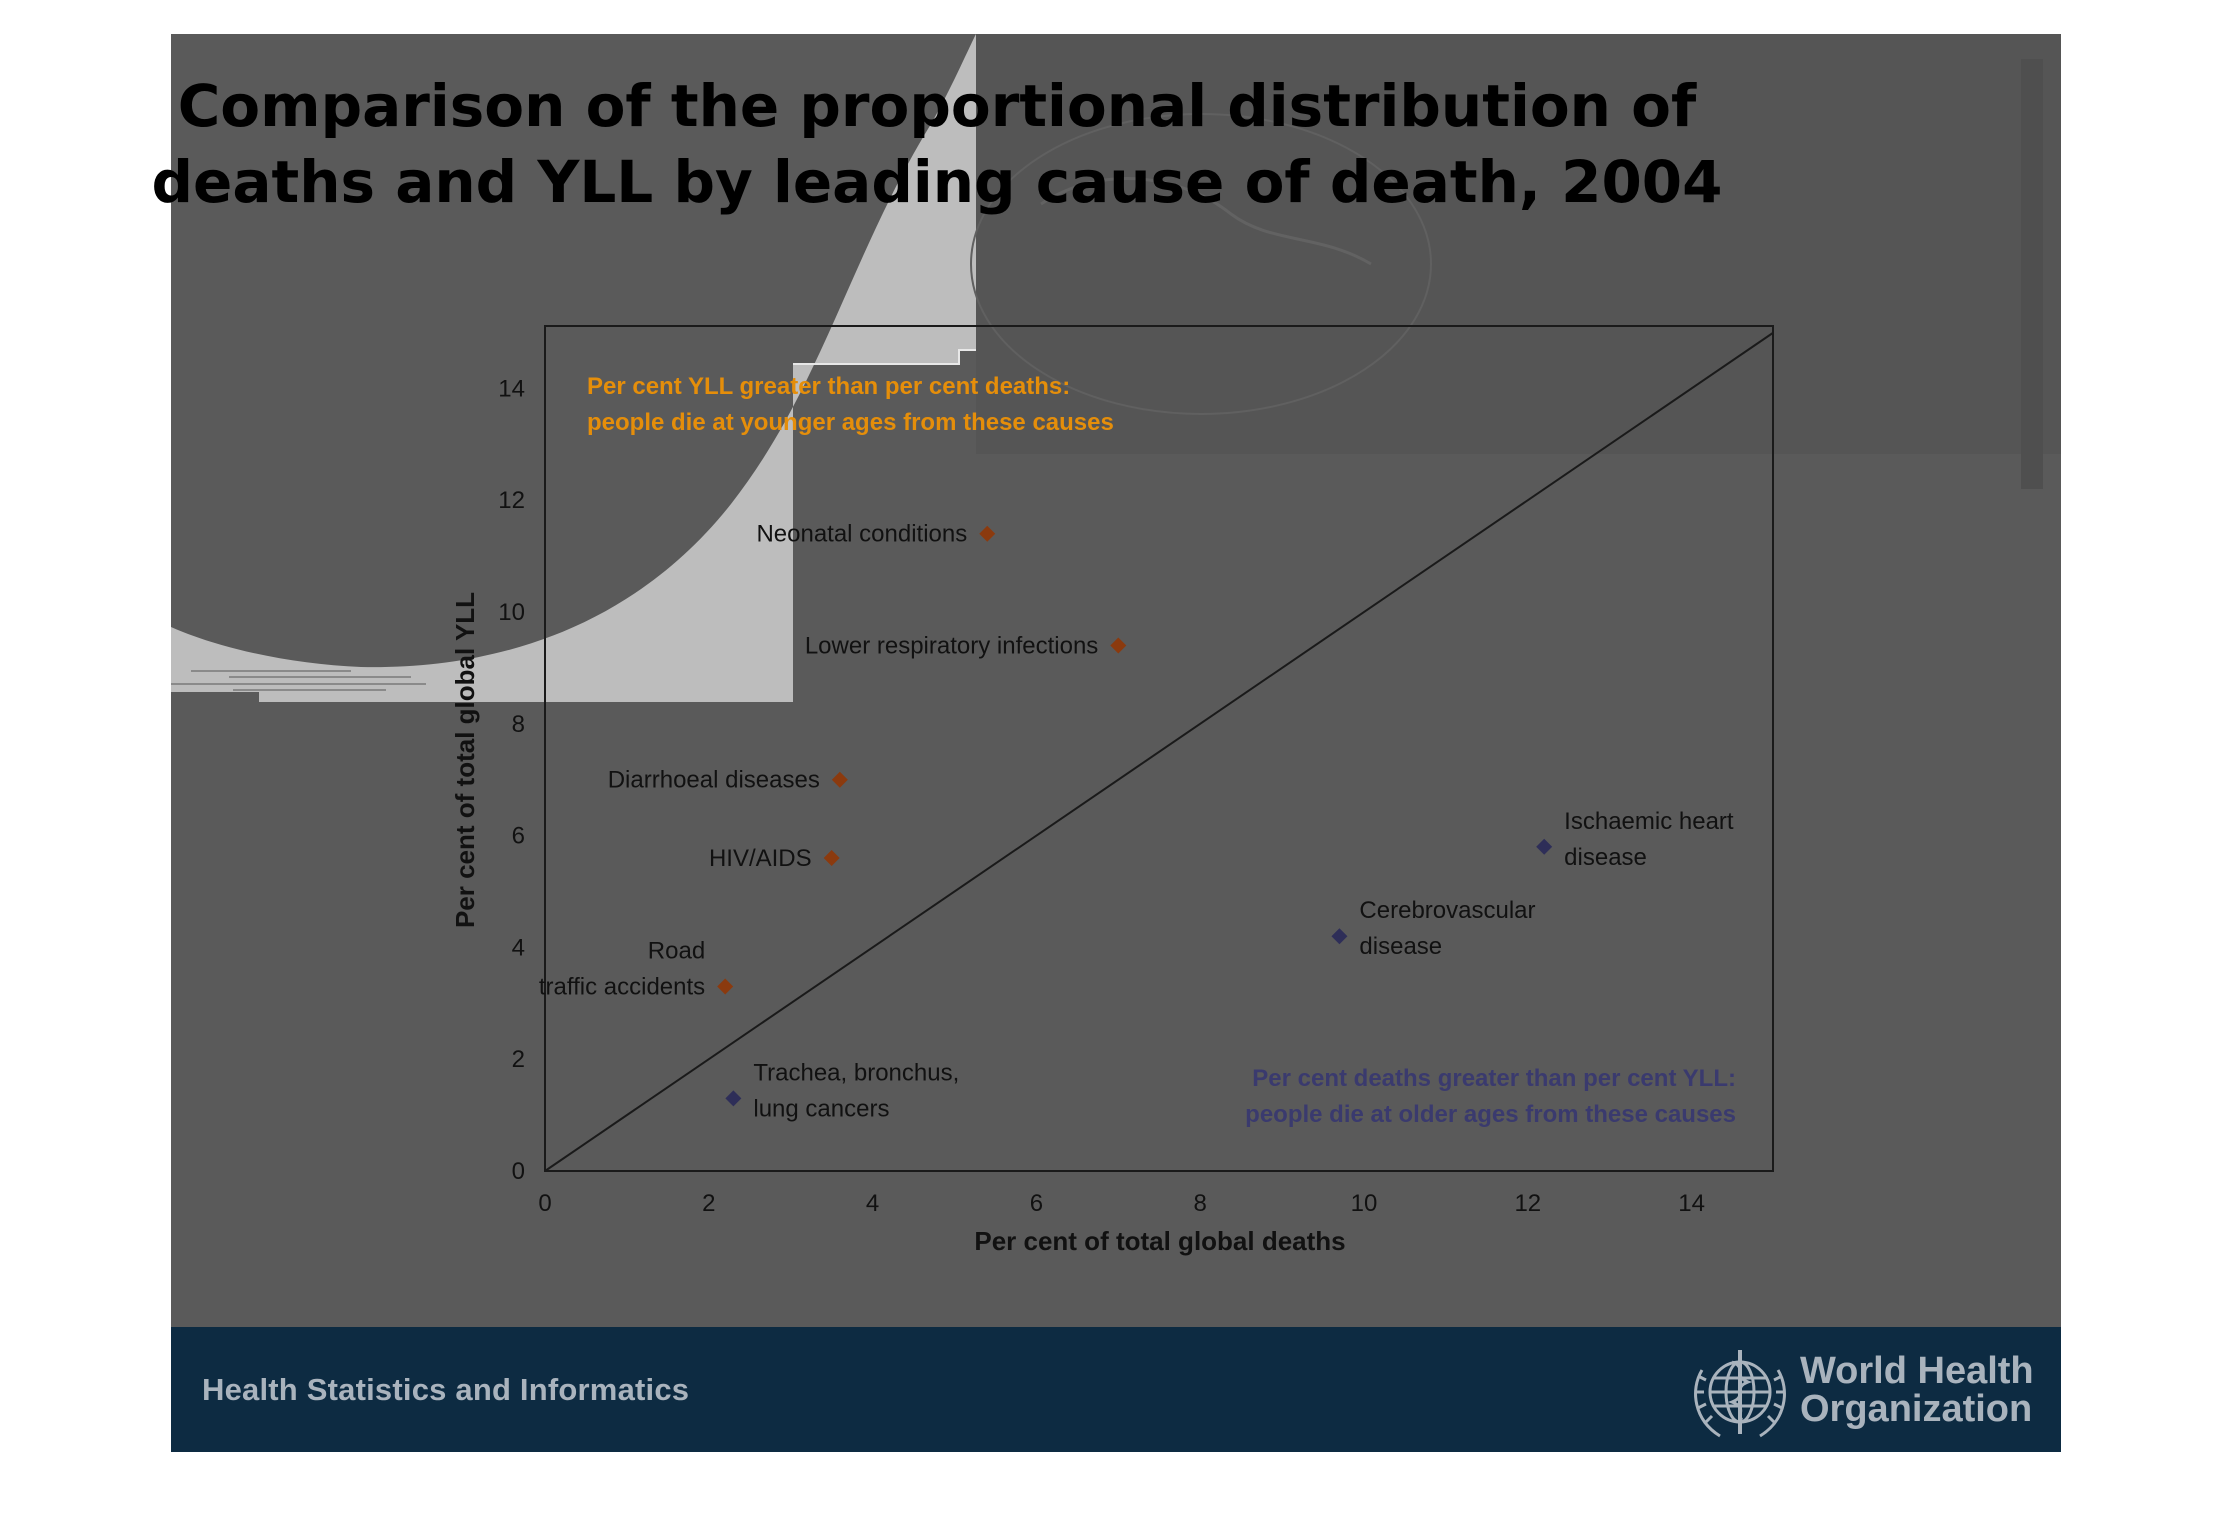  Describe the element at coordinates (1691, 1203) in the screenshot. I see `x-tick-label: 14` at that location.